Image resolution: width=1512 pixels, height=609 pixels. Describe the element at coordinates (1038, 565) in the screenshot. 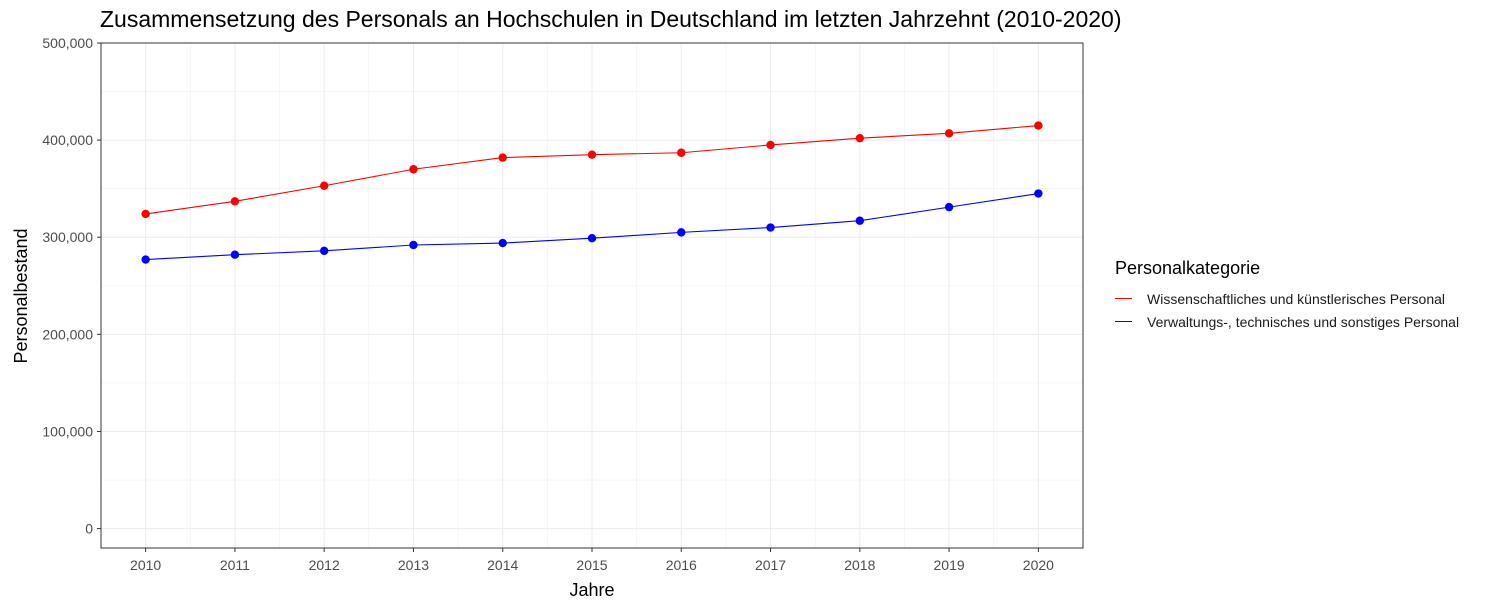

I see `x-tick-label: 2020` at that location.